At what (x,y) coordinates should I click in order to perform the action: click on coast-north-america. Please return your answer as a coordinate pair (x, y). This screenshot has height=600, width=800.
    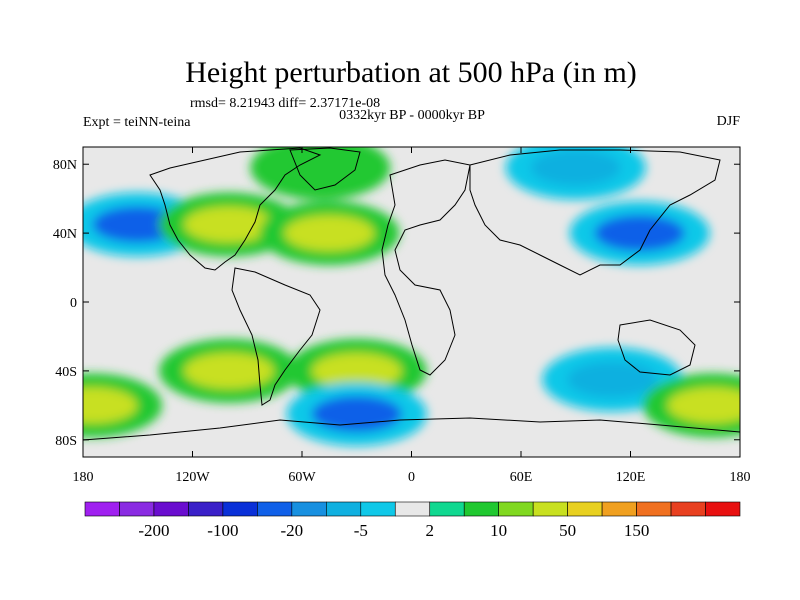
    Looking at the image, I should click on (235, 209).